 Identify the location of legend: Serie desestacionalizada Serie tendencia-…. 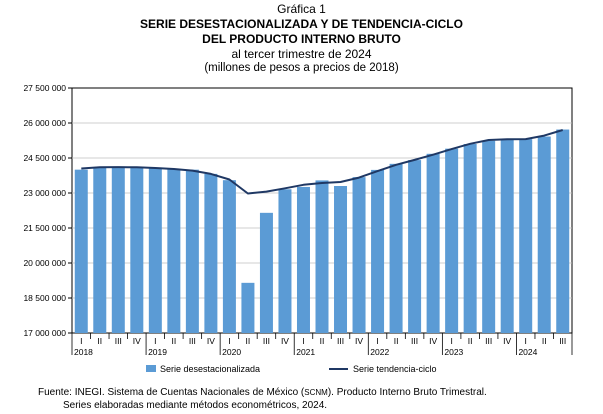
(291, 369).